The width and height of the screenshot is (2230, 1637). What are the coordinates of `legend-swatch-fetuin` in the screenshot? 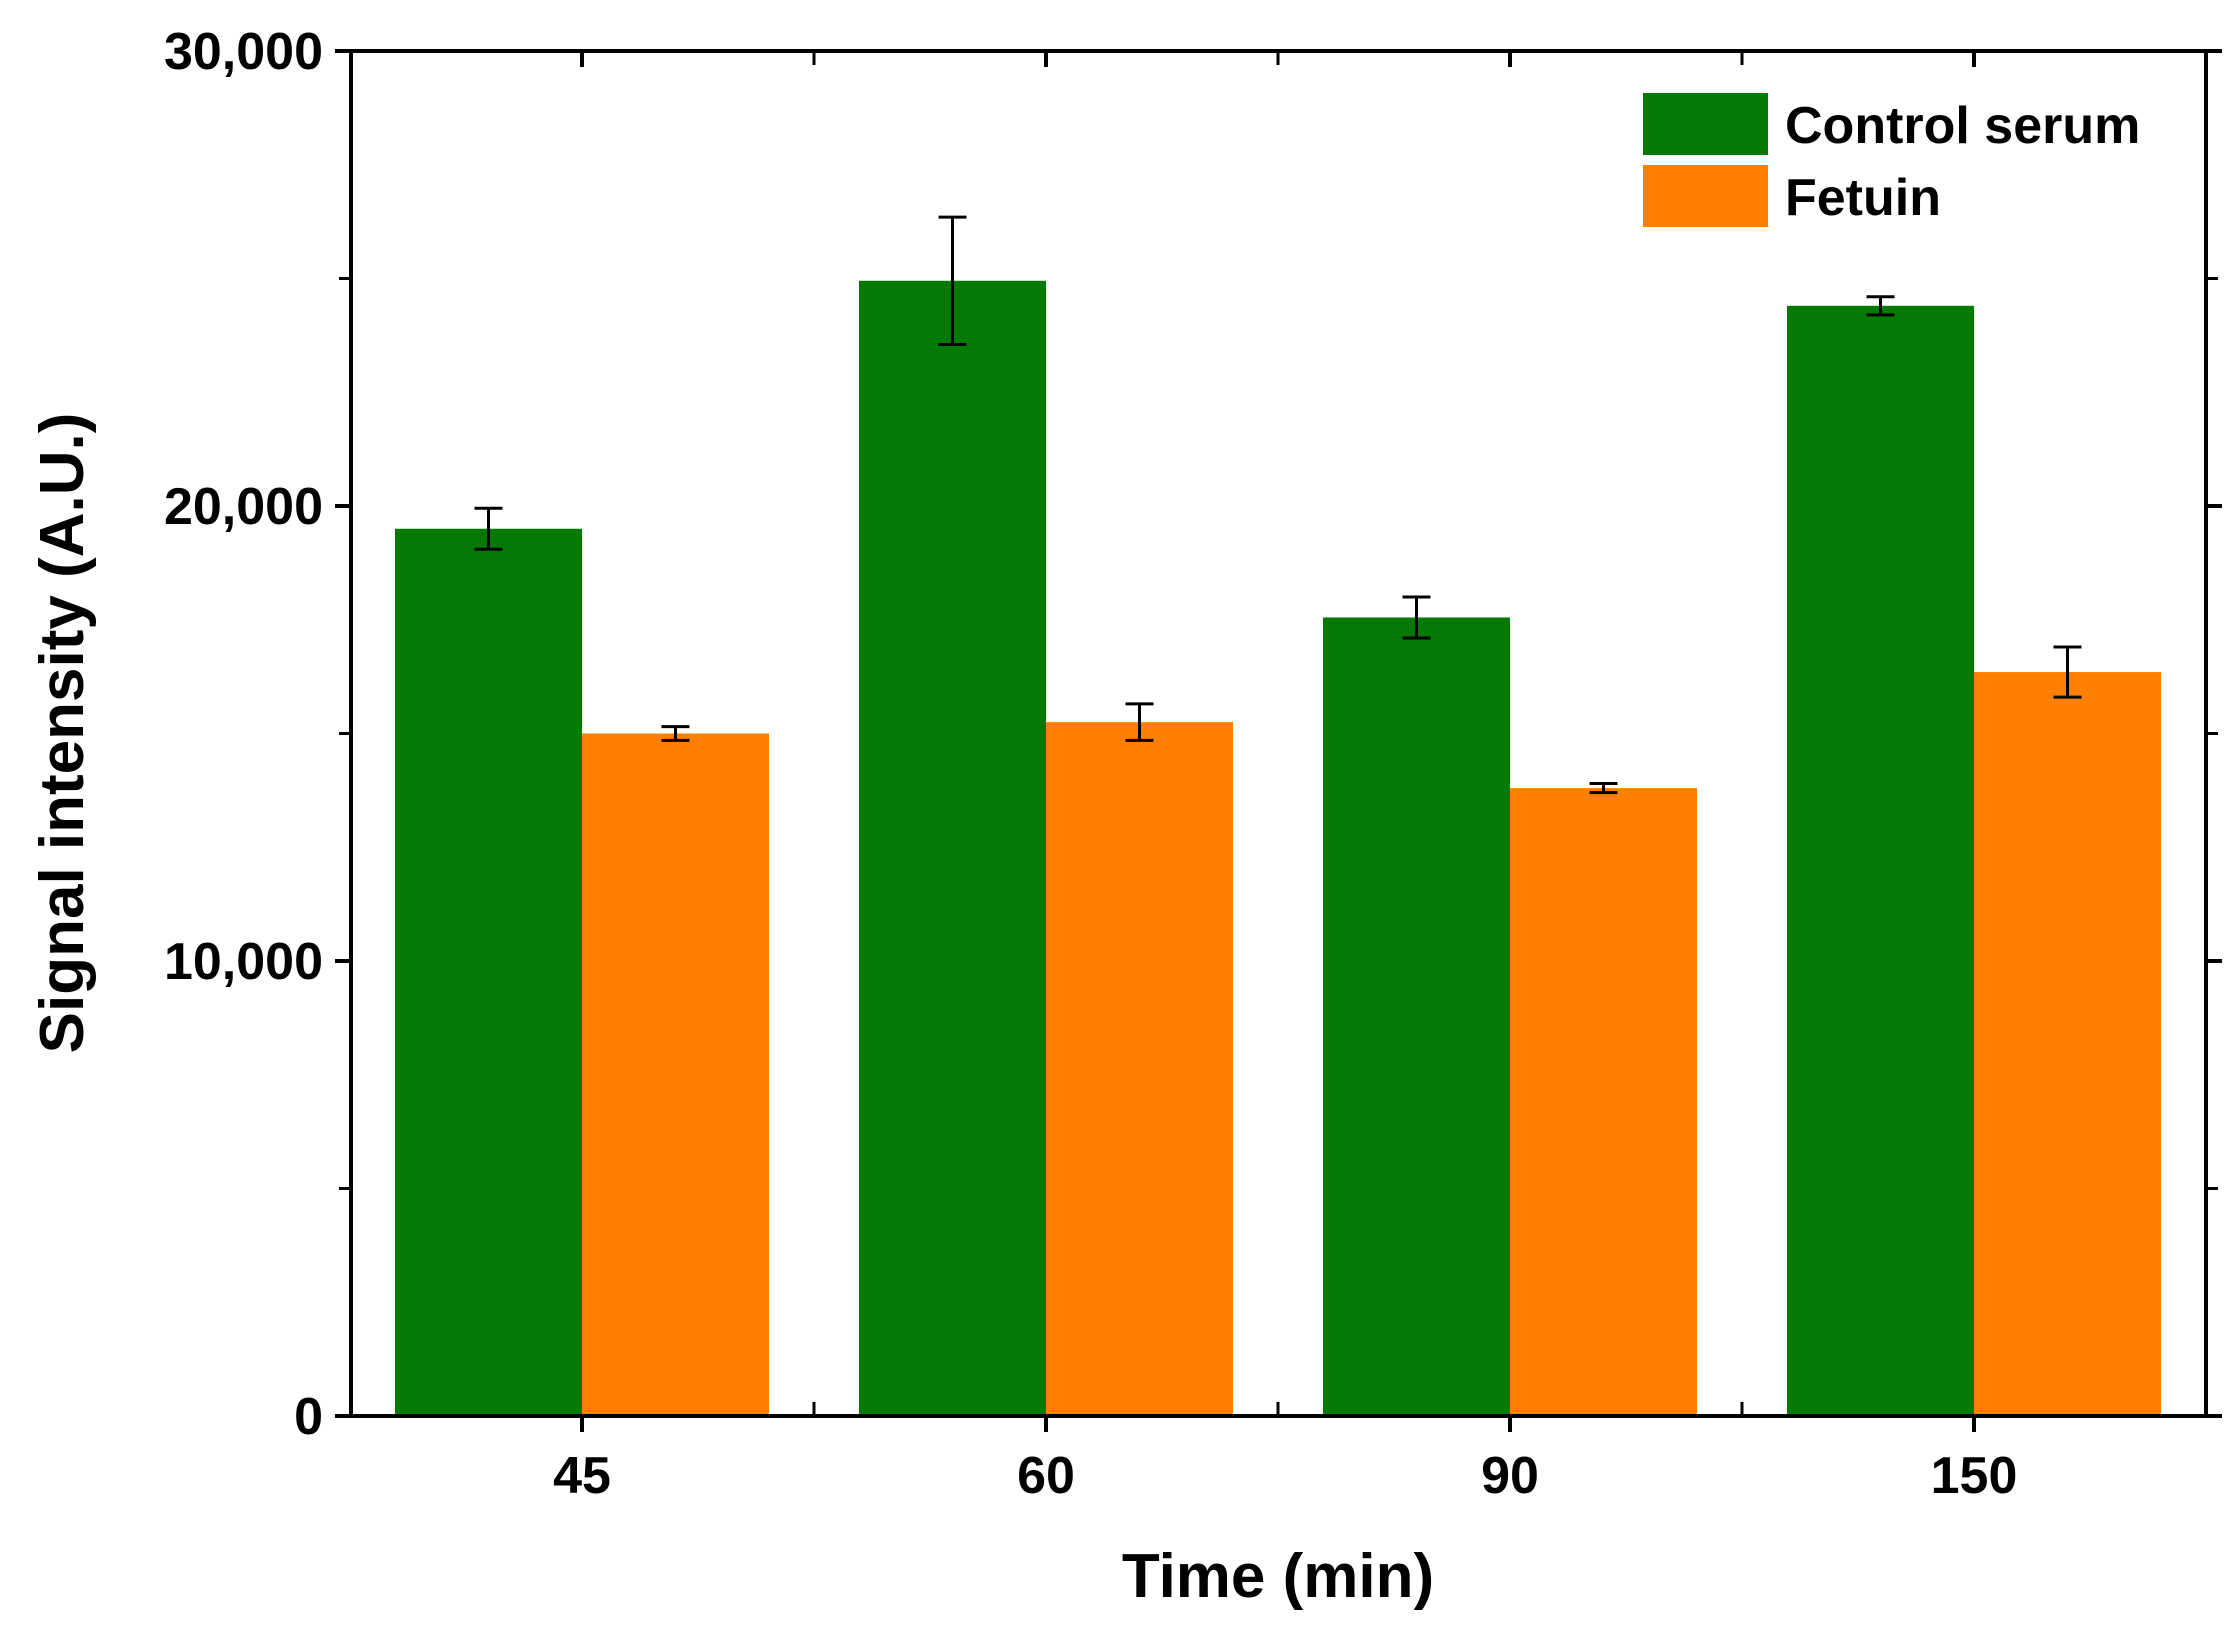 It's located at (1705, 196).